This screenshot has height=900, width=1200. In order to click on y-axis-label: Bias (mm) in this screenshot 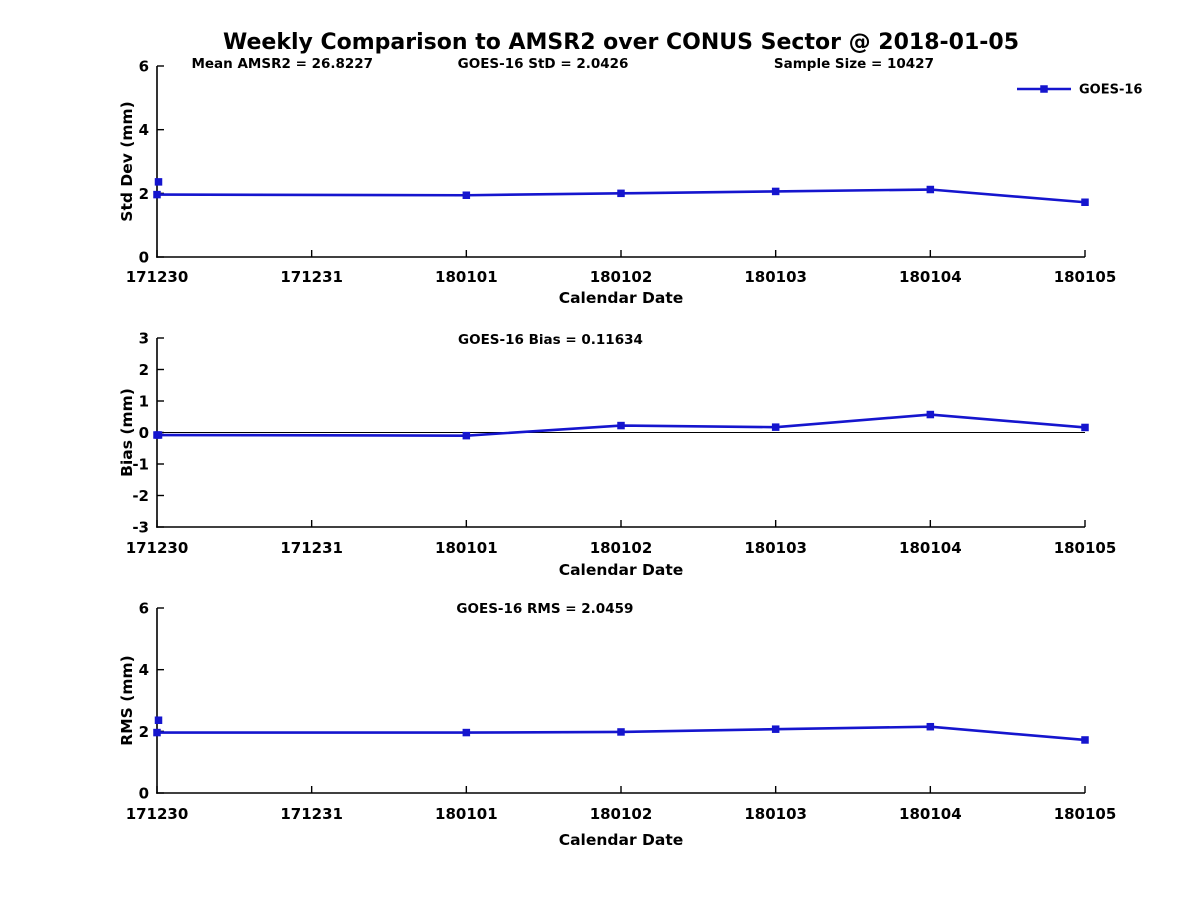, I will do `click(127, 432)`.